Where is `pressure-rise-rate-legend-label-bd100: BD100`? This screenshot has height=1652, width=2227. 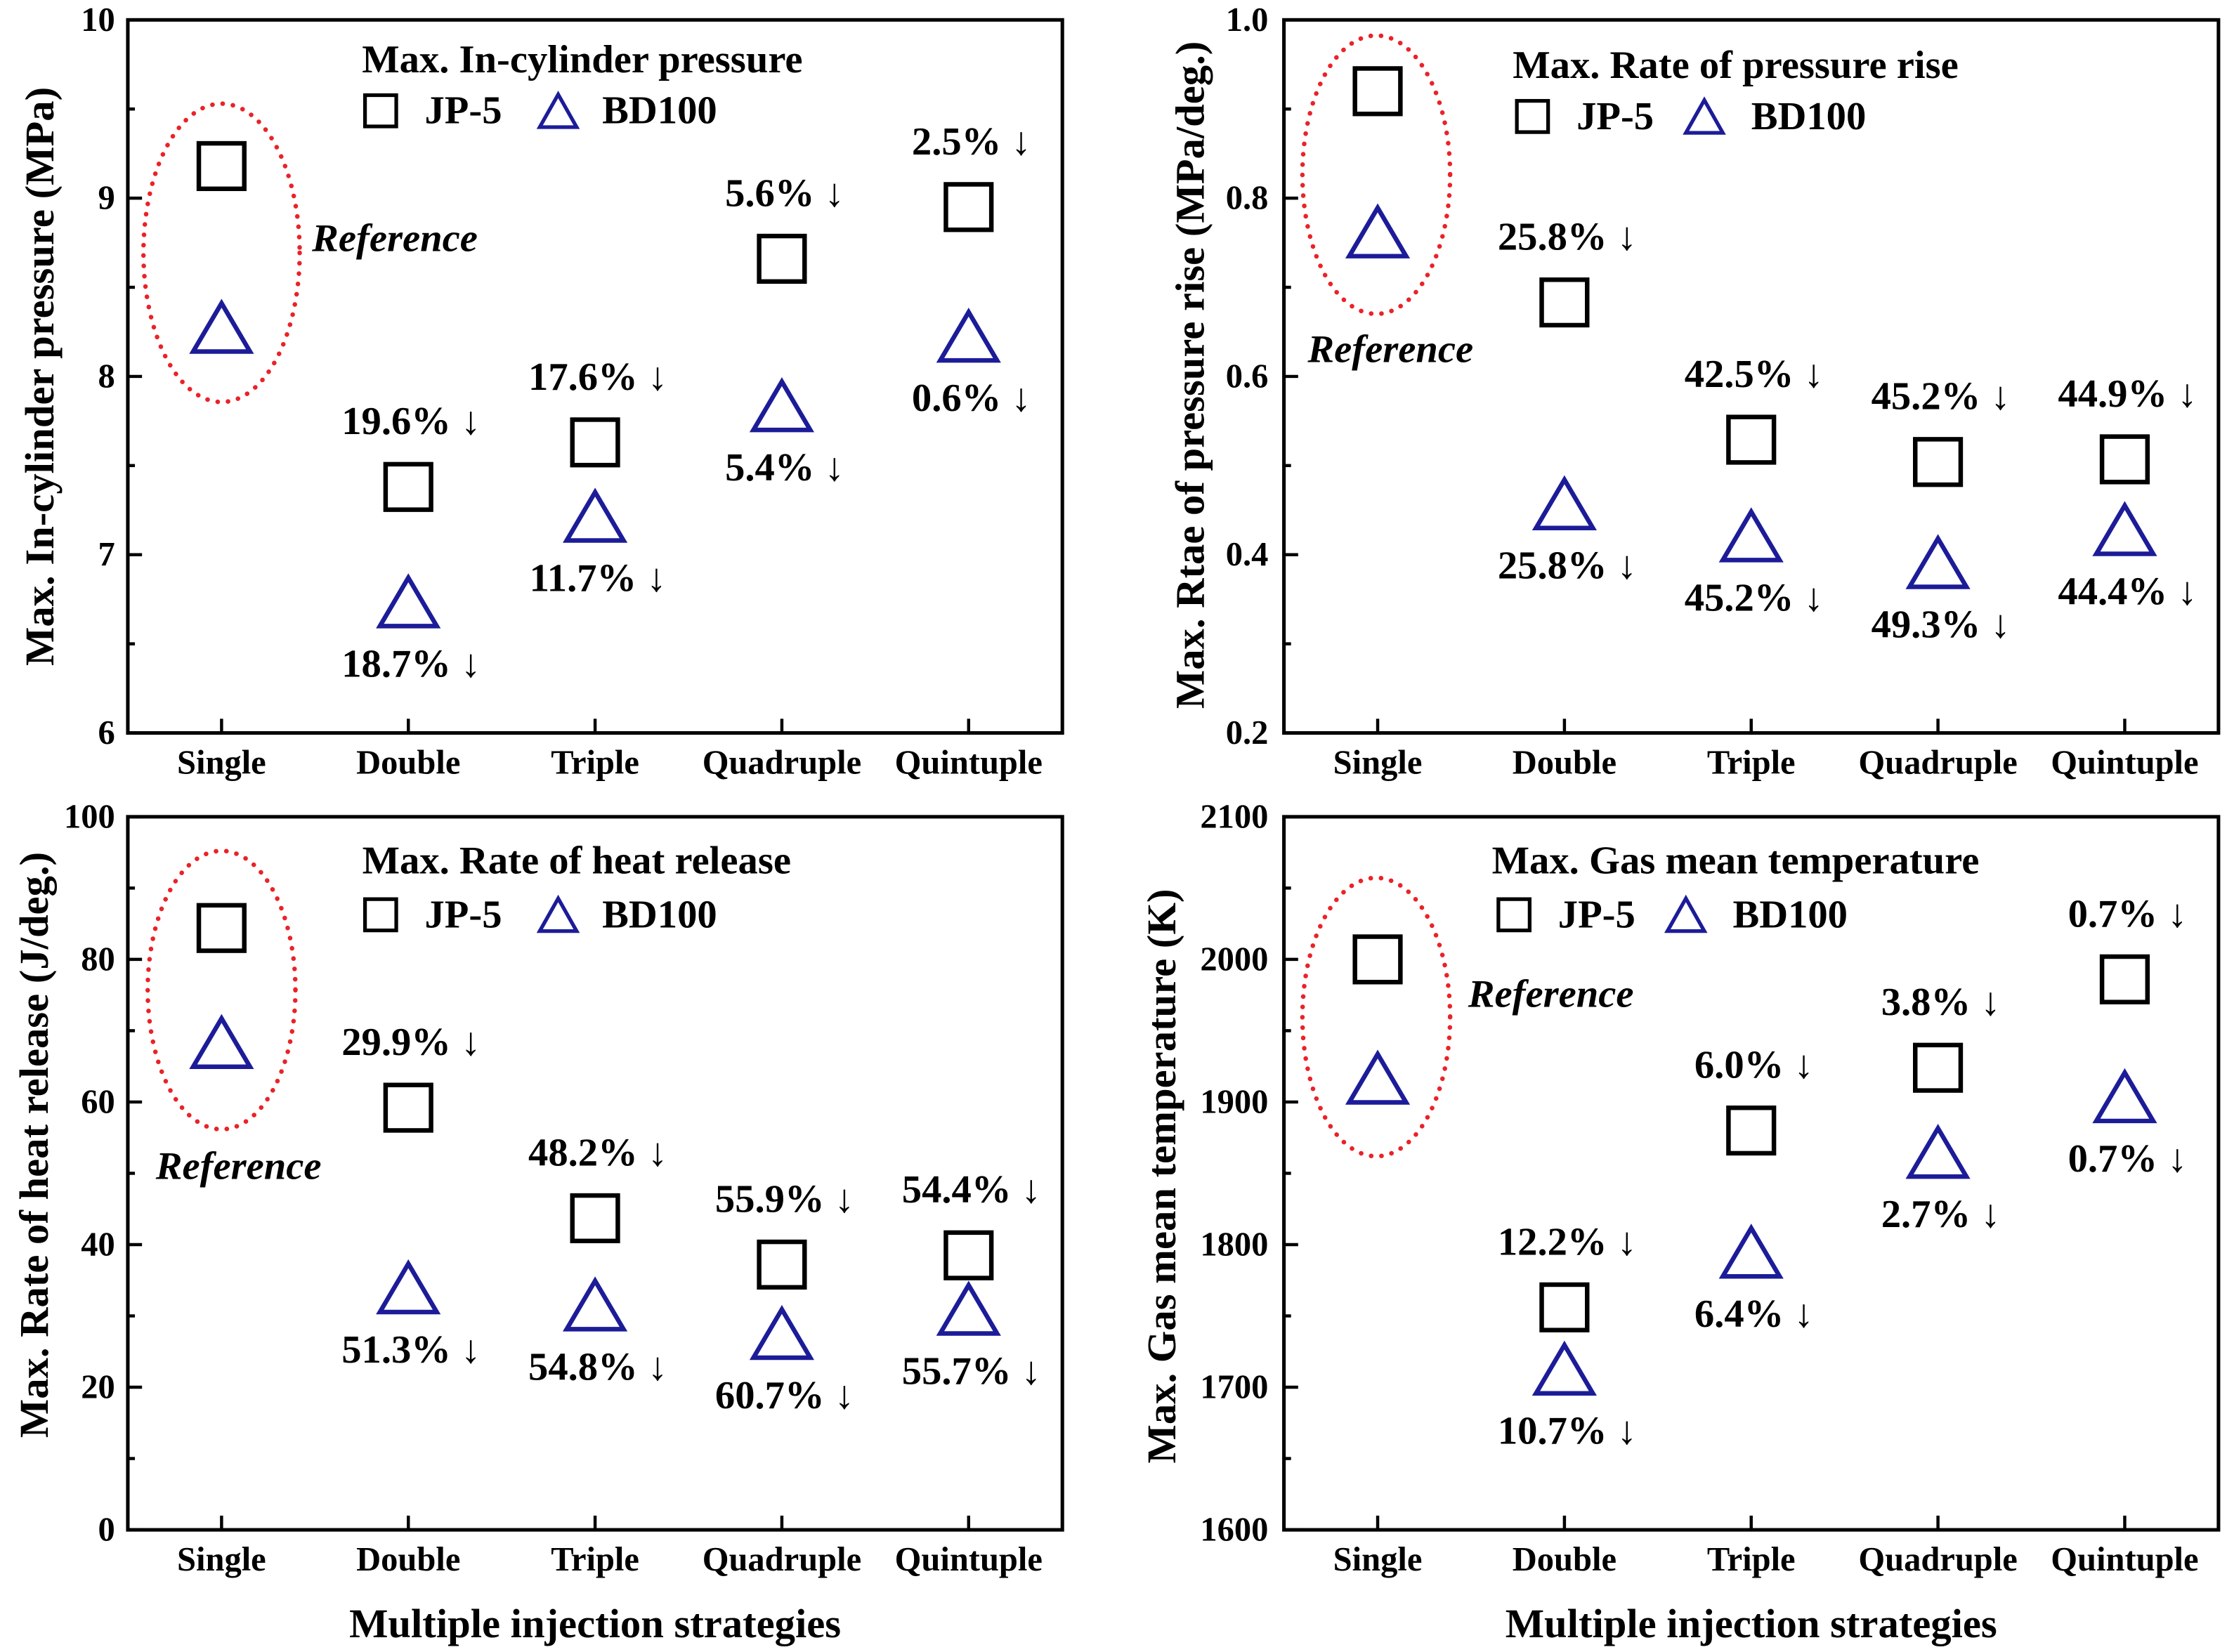
pressure-rise-rate-legend-label-bd100: BD100 is located at coordinates (1809, 116).